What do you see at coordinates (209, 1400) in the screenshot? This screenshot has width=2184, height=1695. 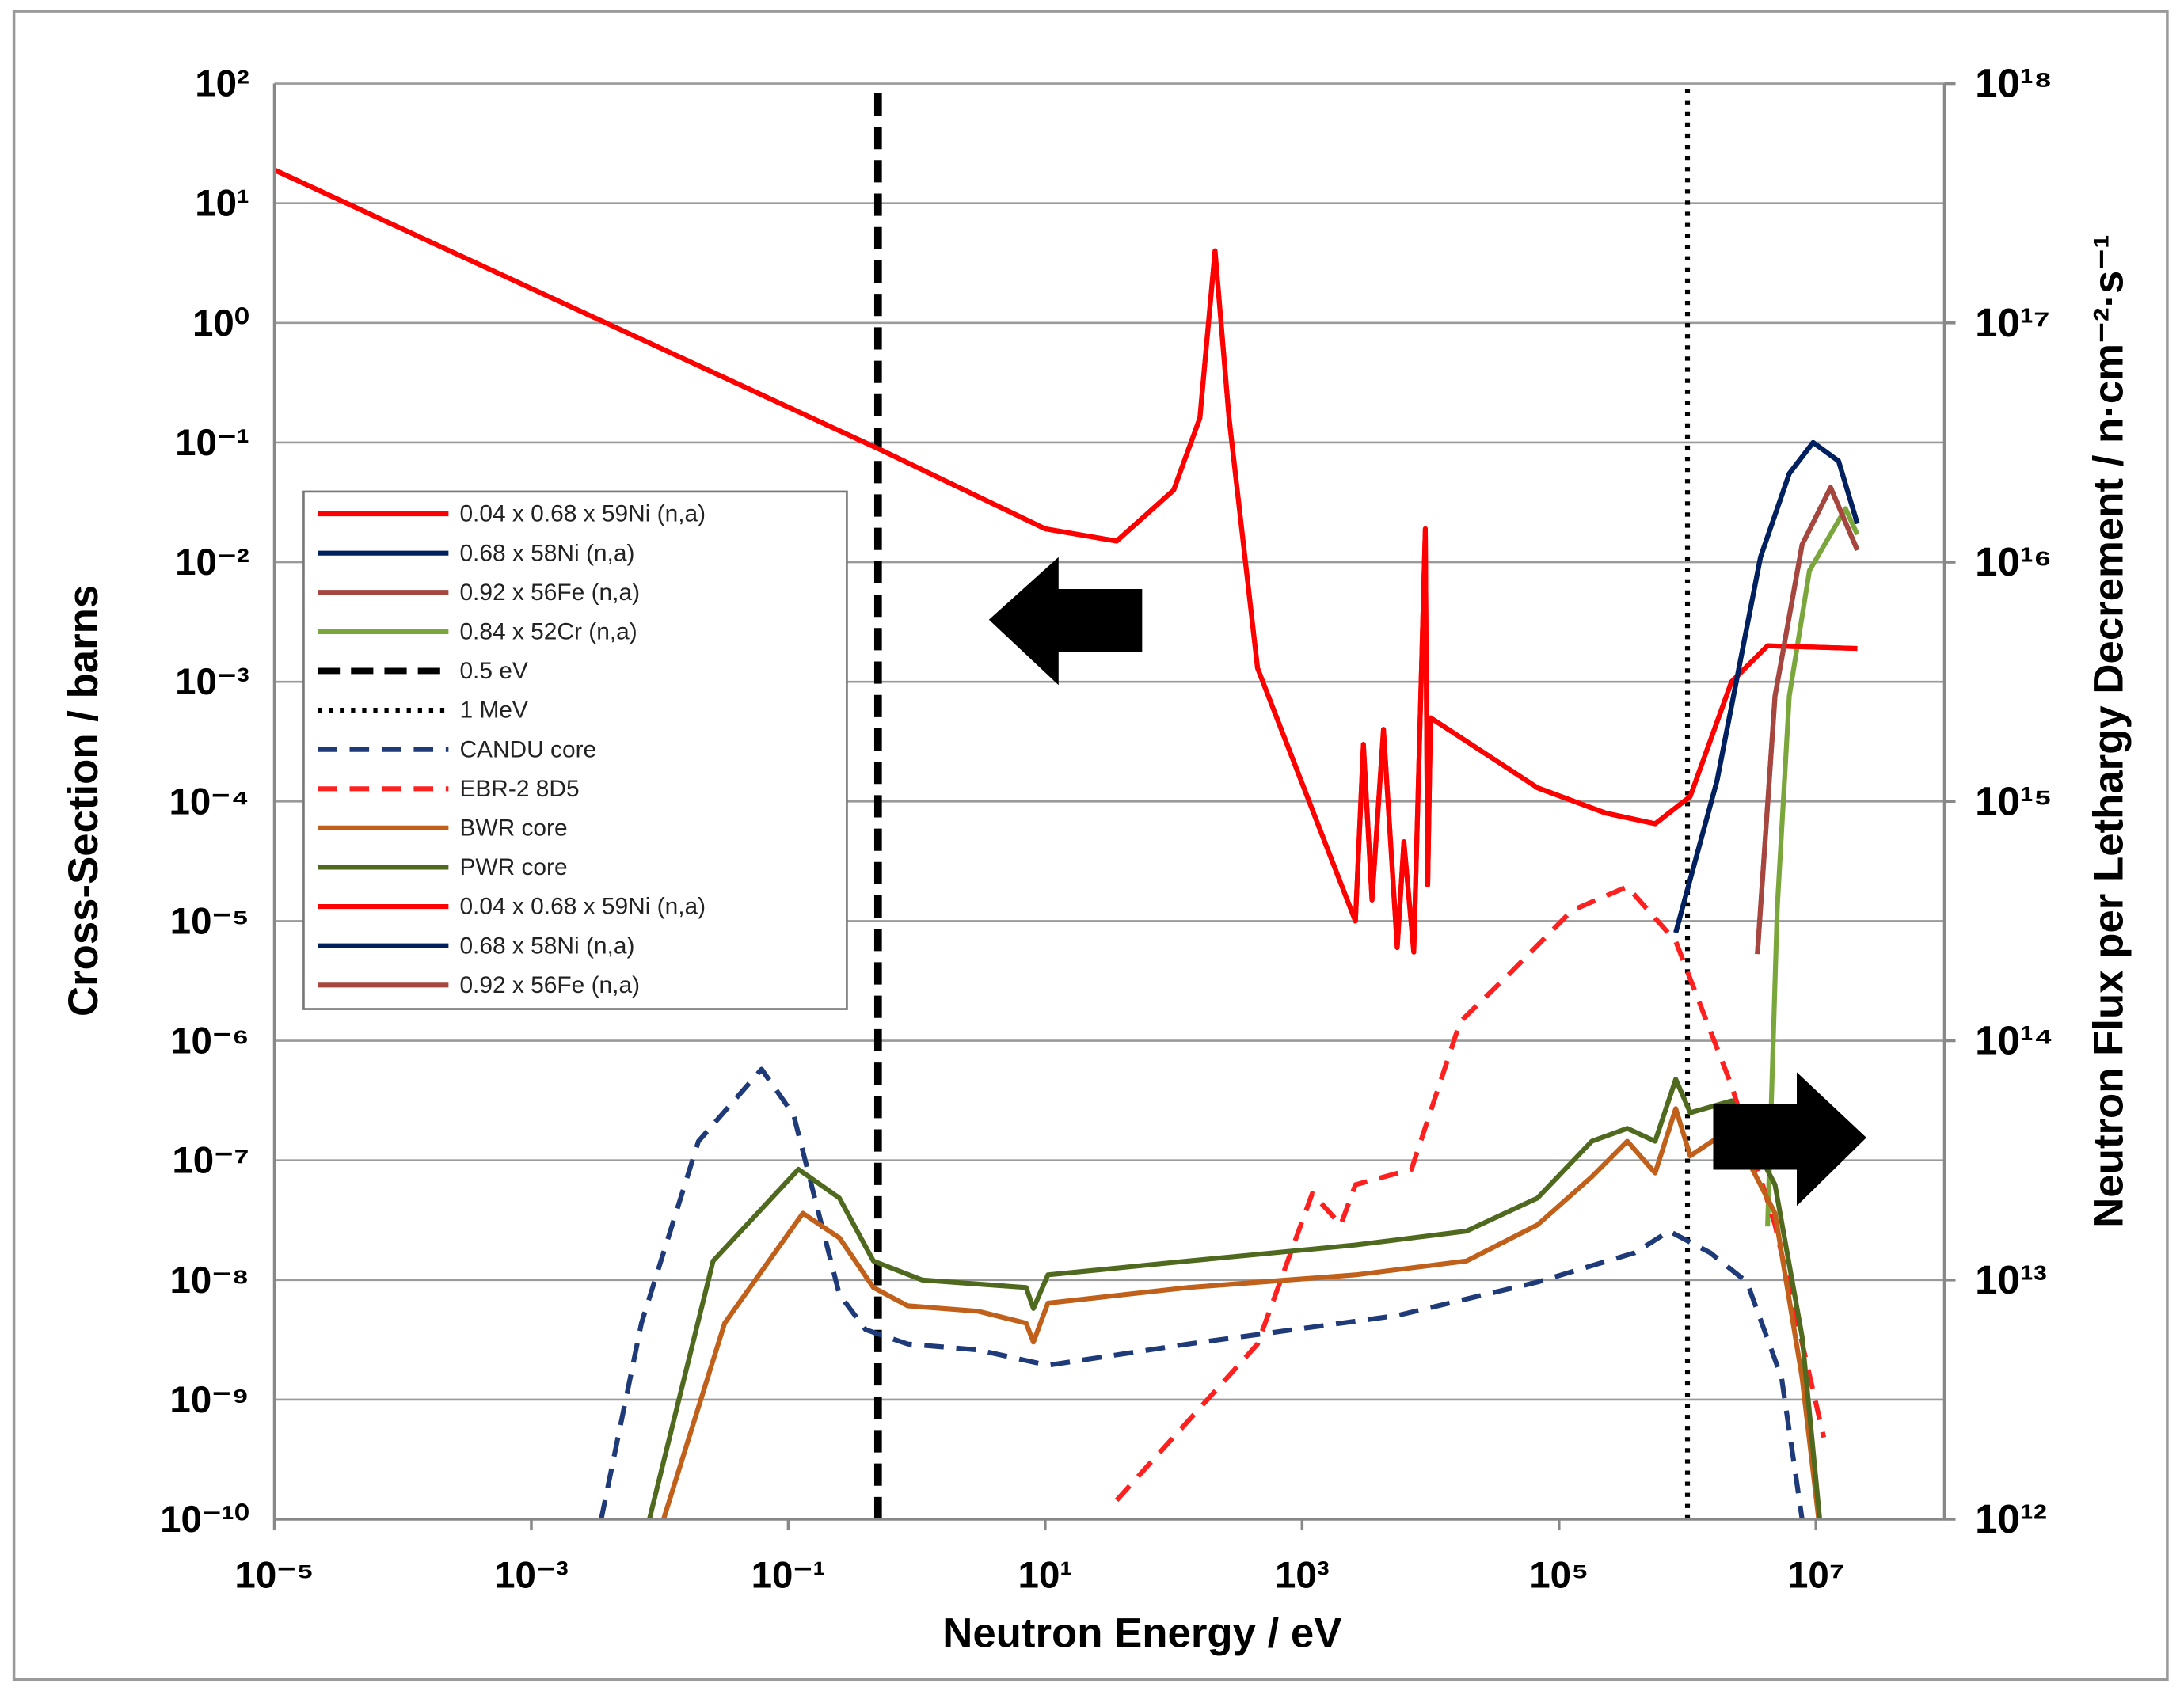 I see `y-tick-label: 10⁻⁹` at bounding box center [209, 1400].